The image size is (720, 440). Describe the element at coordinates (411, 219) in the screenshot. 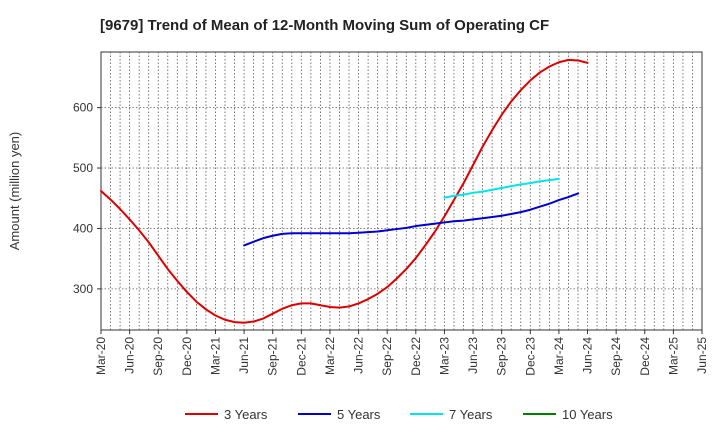

I see `series-line-5-years` at that location.